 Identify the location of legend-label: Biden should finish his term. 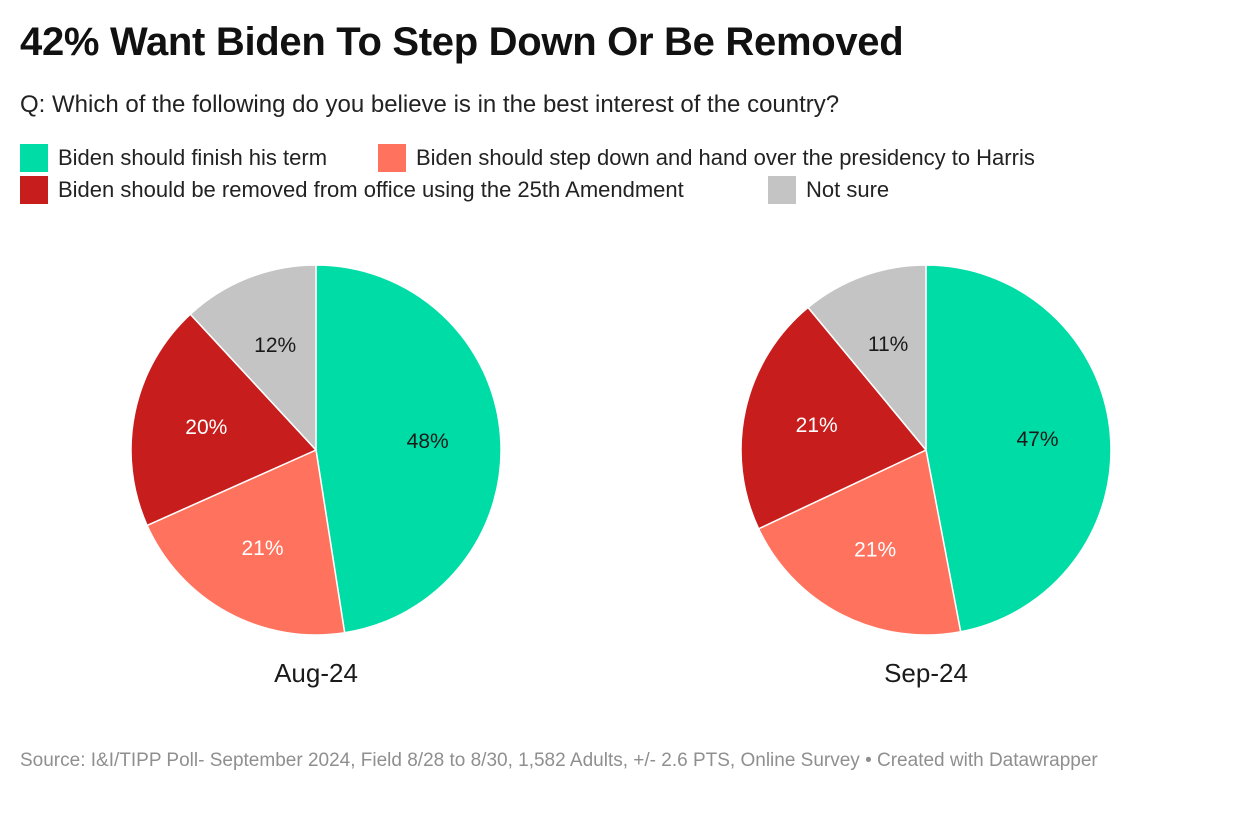
(193, 157).